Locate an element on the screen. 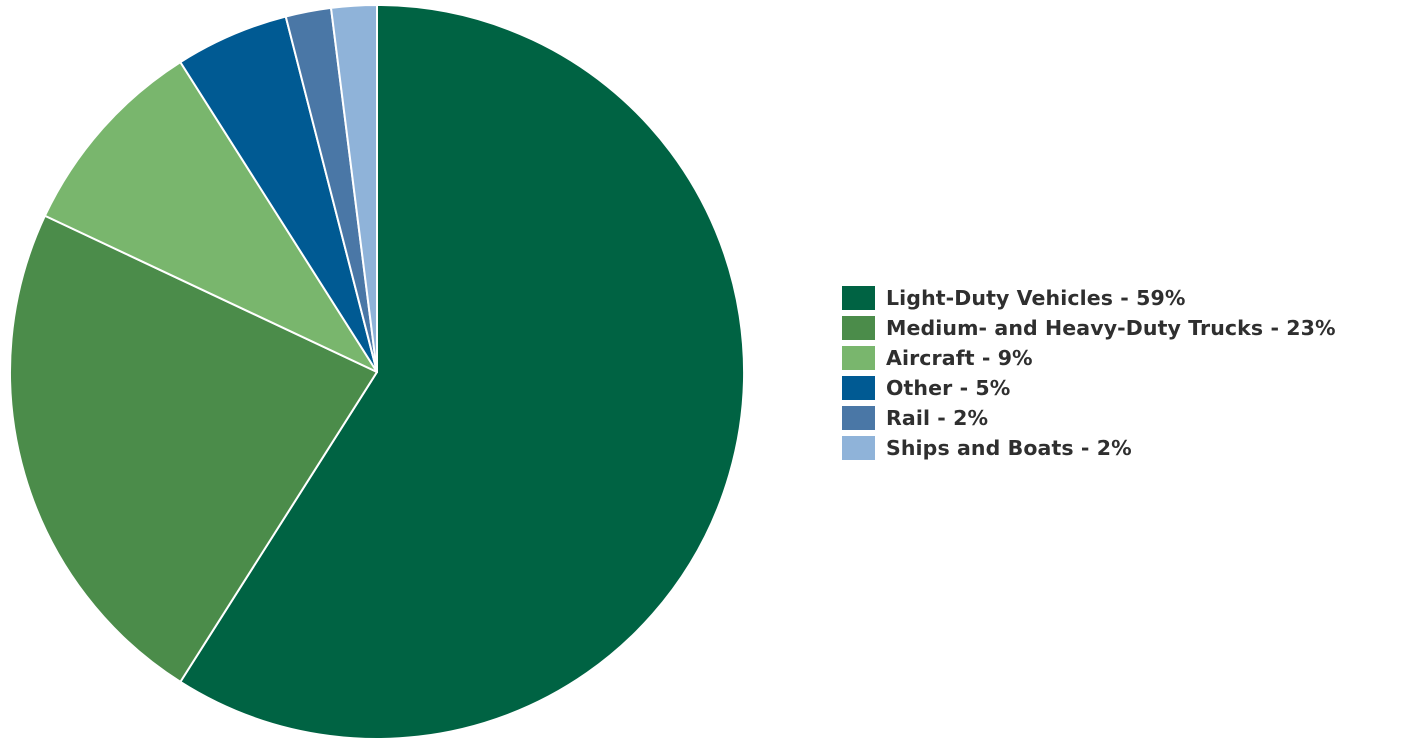  legend-label: Light-Duty Vehicles - 59% is located at coordinates (1036, 298).